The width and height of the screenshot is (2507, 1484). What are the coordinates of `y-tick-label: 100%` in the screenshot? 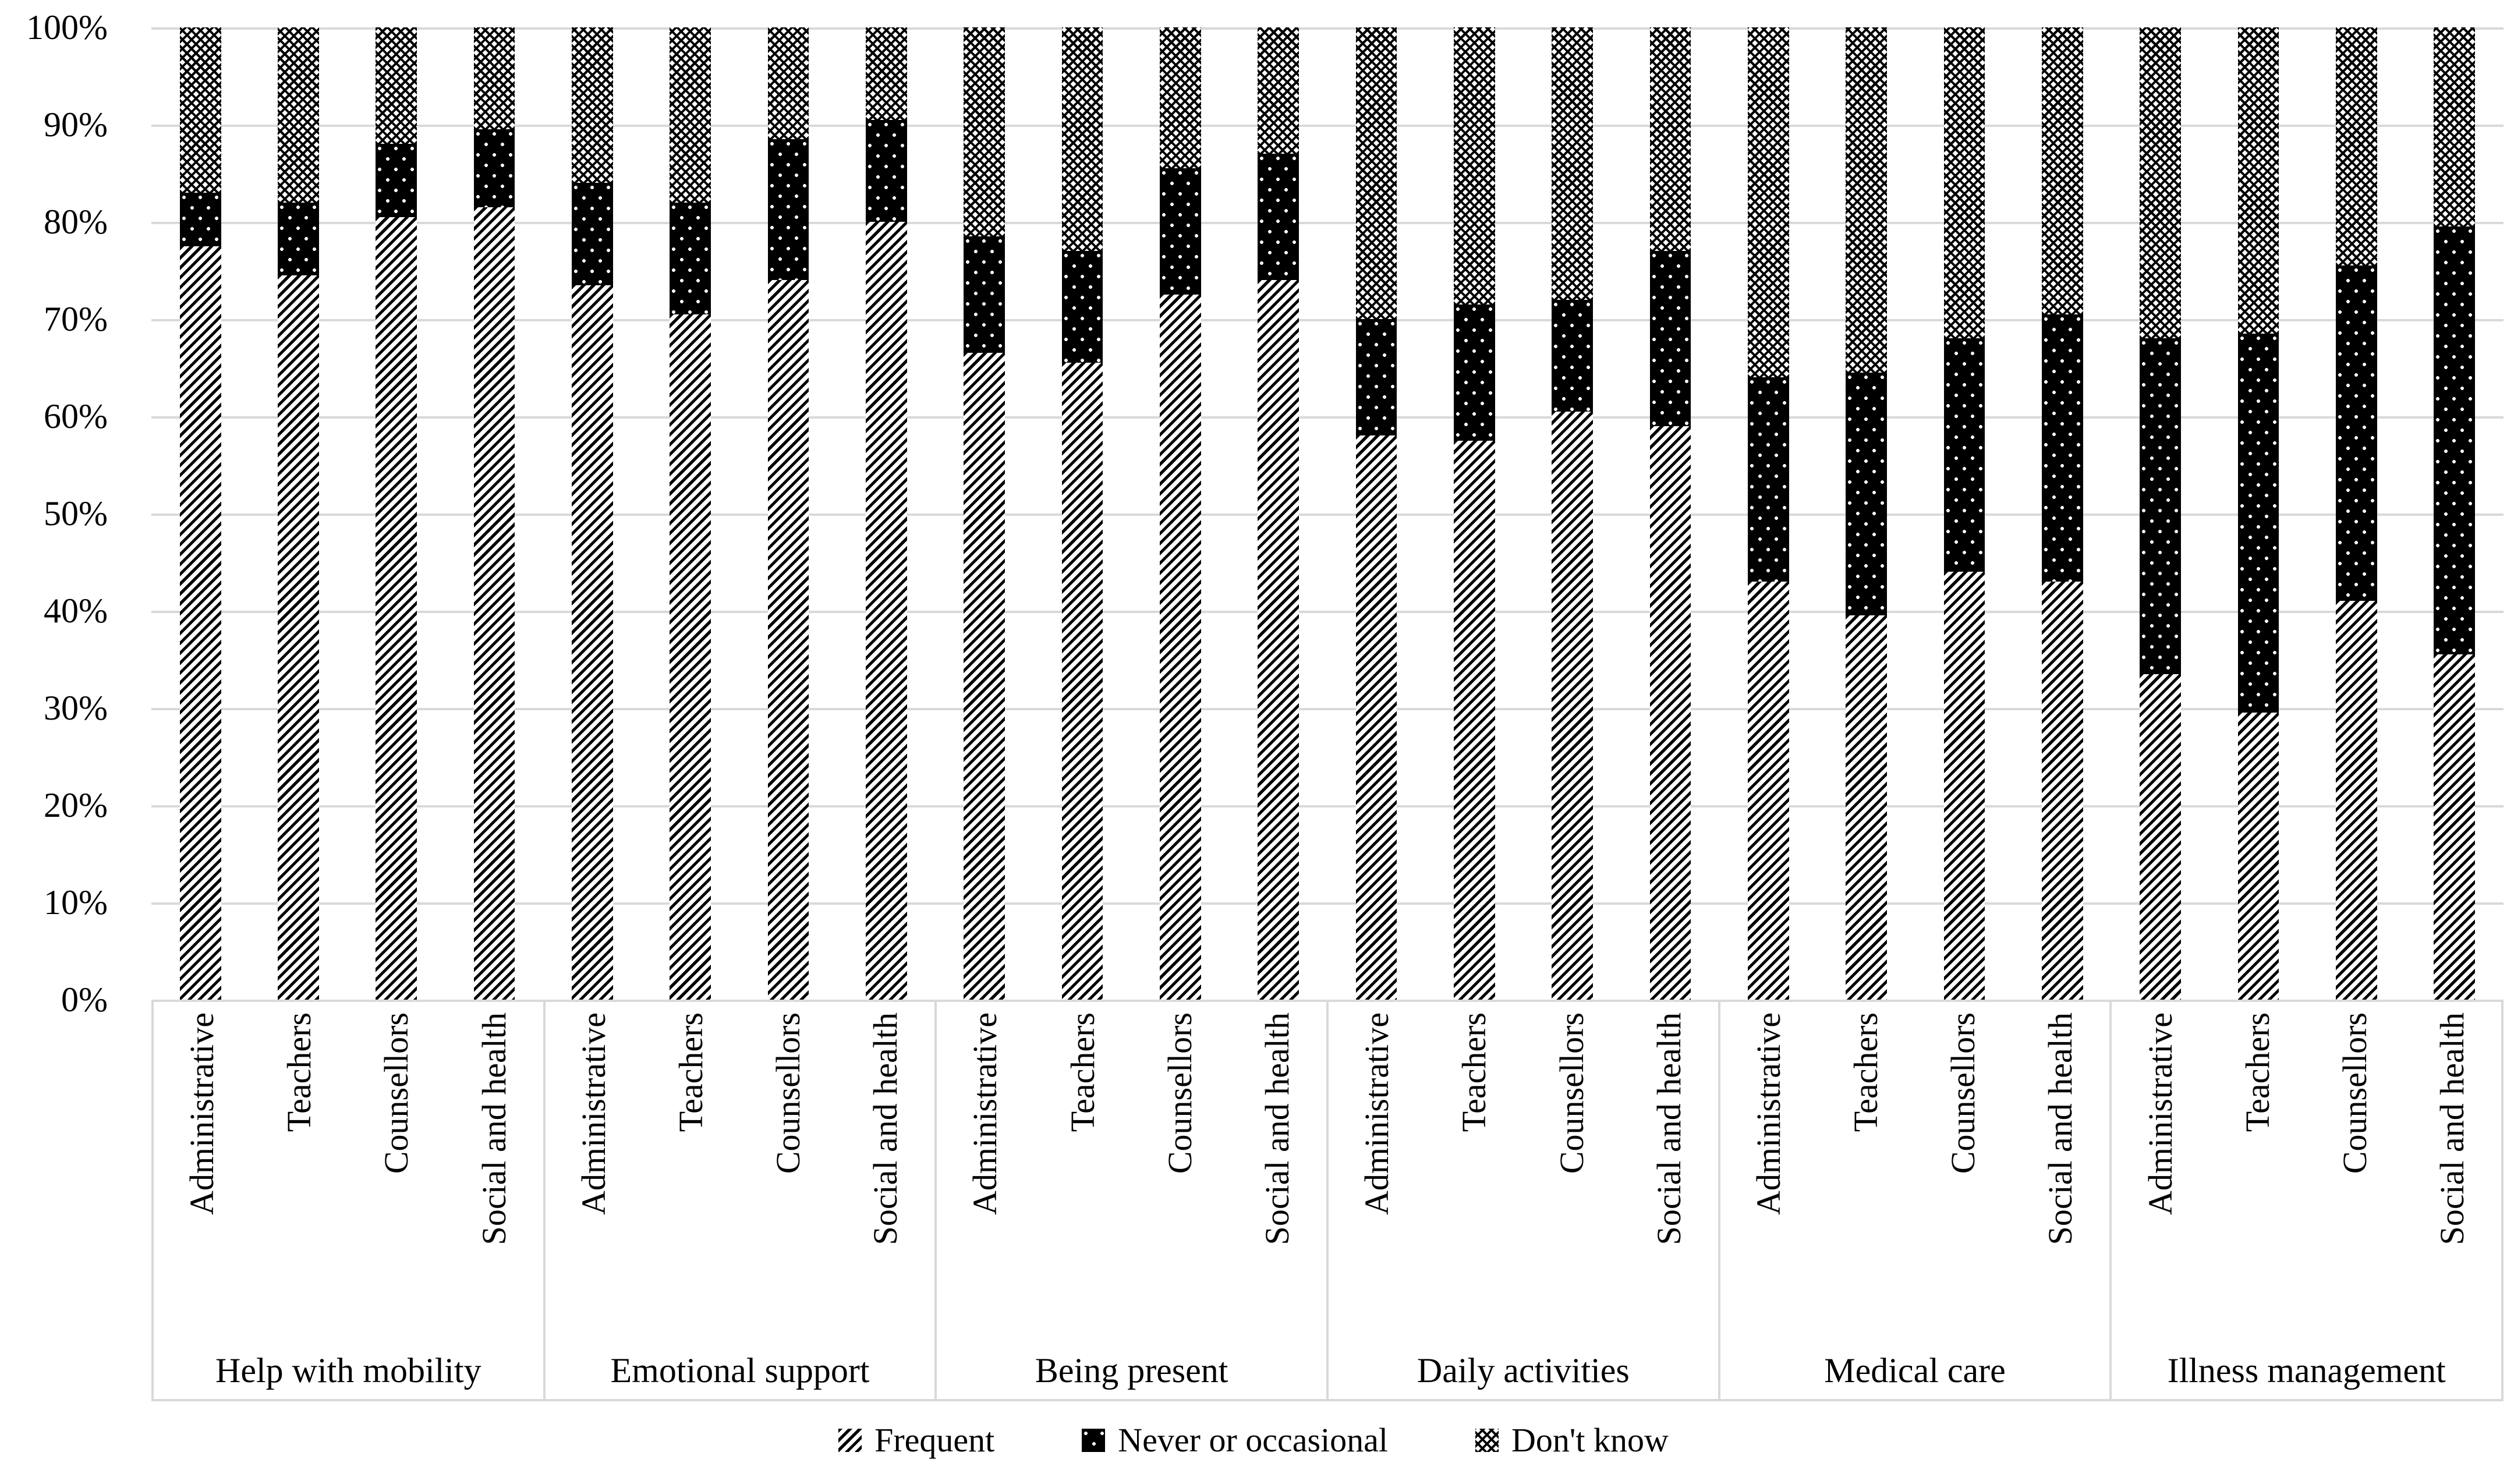 It's located at (67, 27).